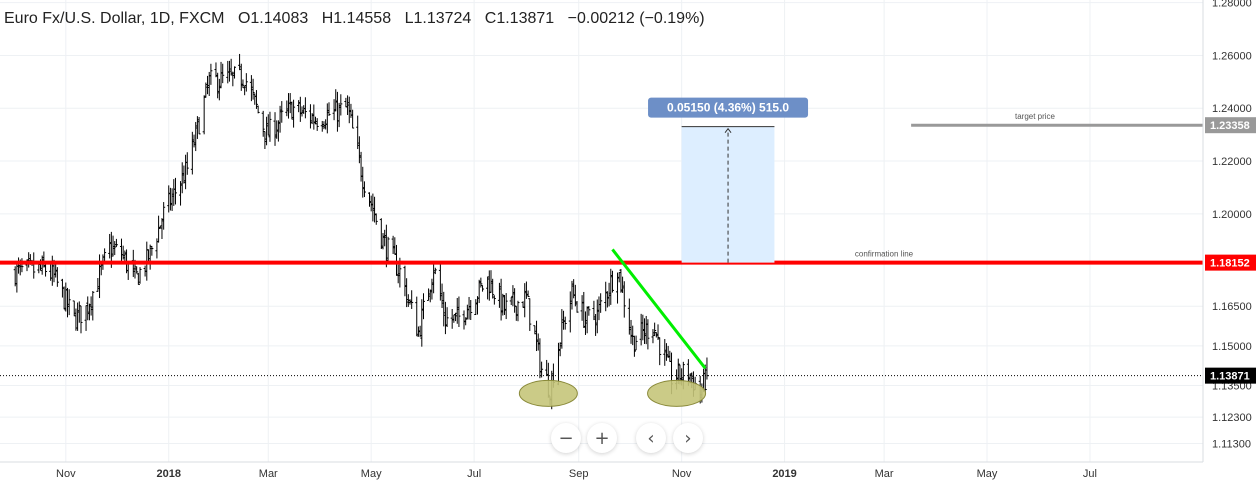 The image size is (1256, 483). I want to click on minus-icon: −, so click(566, 438).